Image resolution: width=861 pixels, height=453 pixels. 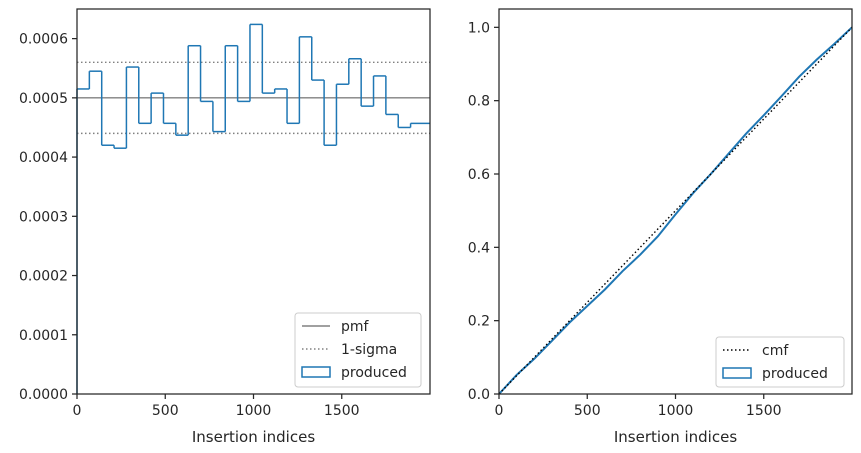 What do you see at coordinates (479, 322) in the screenshot?
I see `y-tick-label: 0.2` at bounding box center [479, 322].